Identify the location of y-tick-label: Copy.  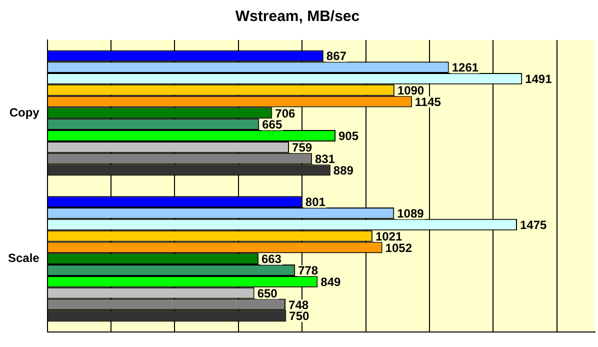
(24, 112).